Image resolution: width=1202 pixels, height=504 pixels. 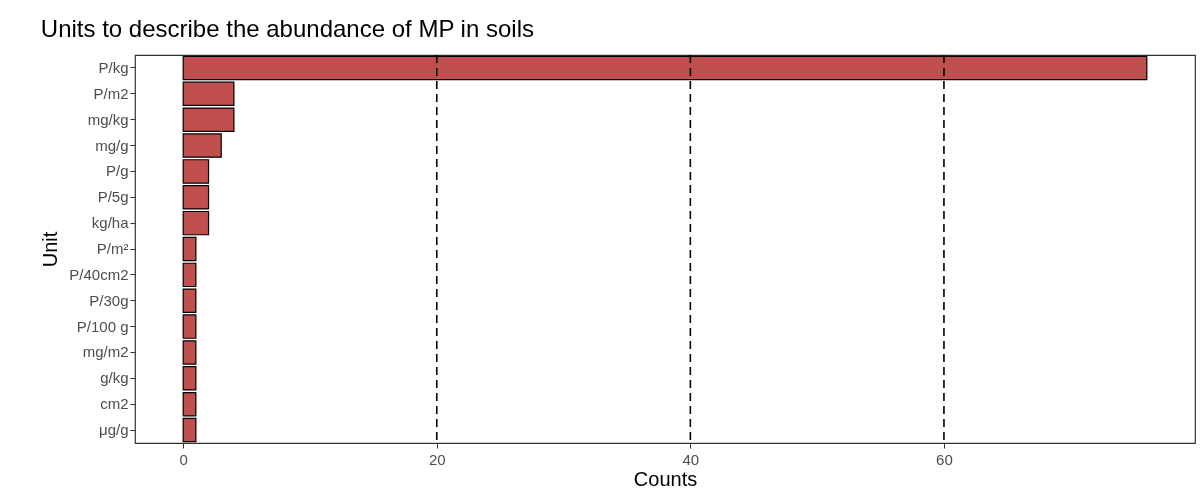 I want to click on y-tick-label: P/30g, so click(x=109, y=300).